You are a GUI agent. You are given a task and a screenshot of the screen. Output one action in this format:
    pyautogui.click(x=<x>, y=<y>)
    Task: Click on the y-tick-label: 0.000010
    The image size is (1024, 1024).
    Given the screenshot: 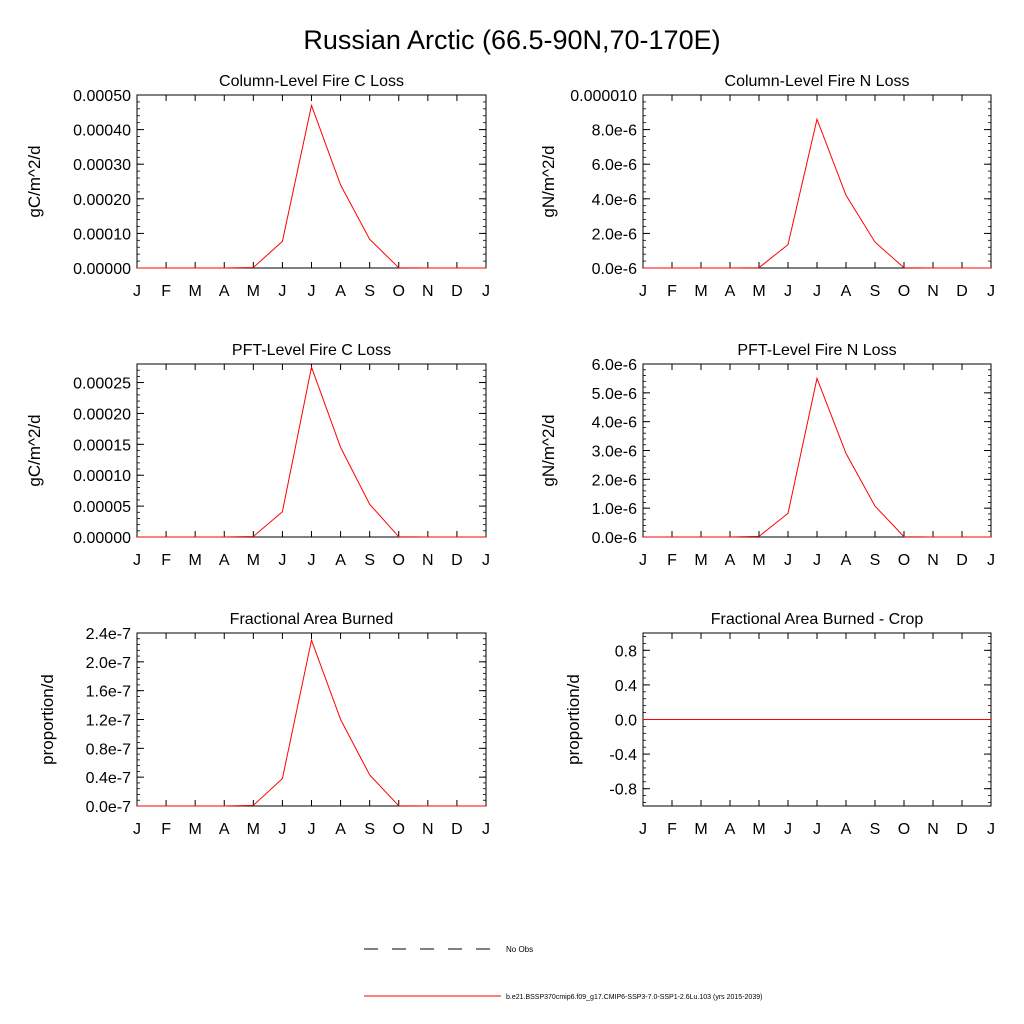 What is the action you would take?
    pyautogui.click(x=603, y=96)
    